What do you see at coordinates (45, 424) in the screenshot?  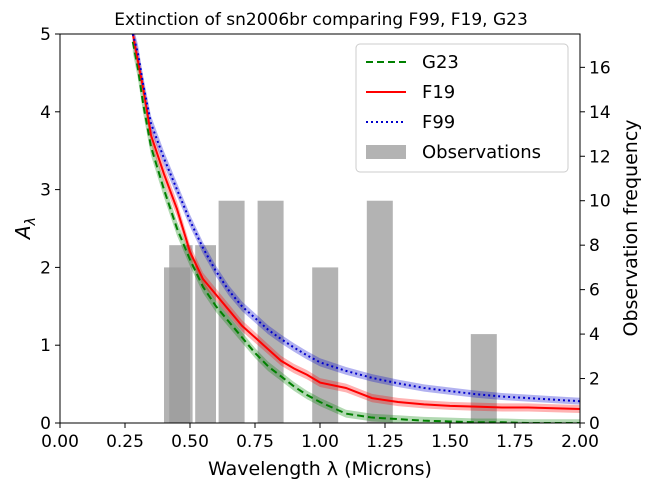 I see `y-tick-label-0: 0` at bounding box center [45, 424].